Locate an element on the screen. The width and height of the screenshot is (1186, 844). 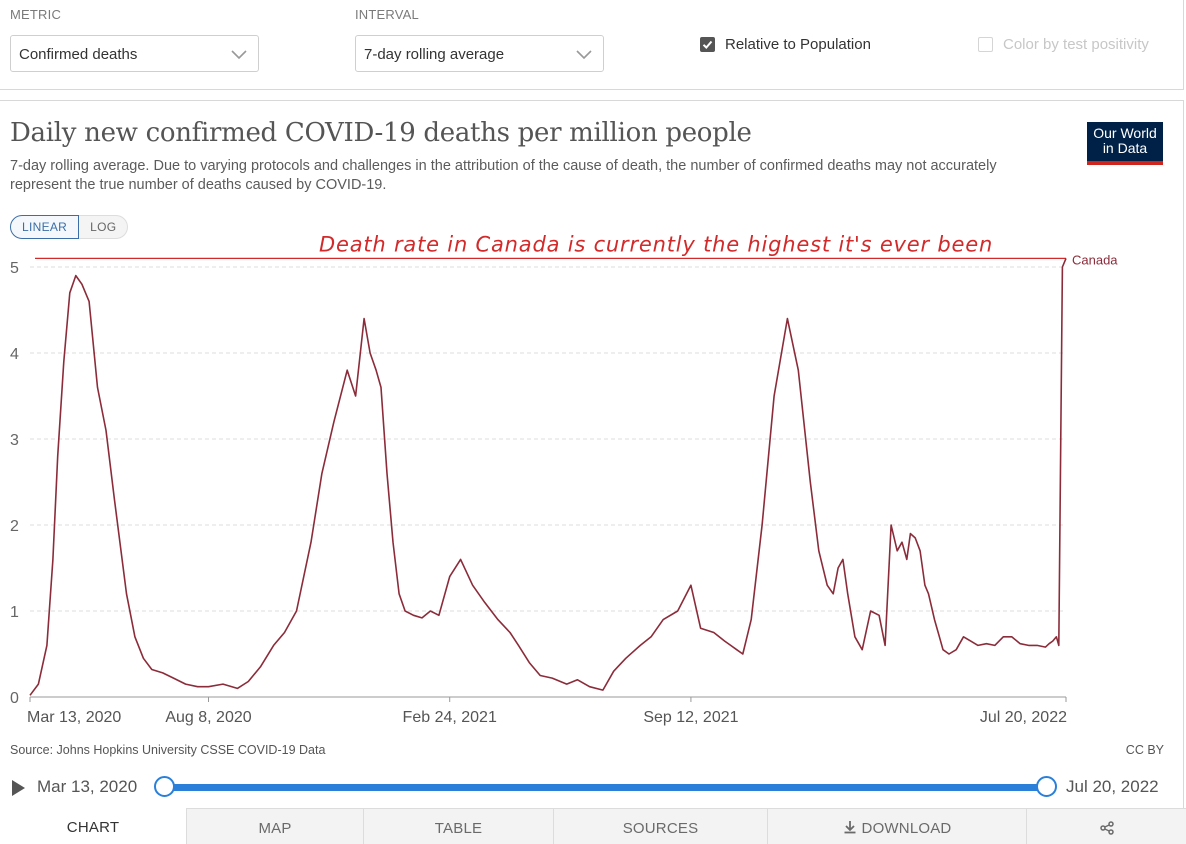
metric-value: Confirmed deaths is located at coordinates (78, 54).